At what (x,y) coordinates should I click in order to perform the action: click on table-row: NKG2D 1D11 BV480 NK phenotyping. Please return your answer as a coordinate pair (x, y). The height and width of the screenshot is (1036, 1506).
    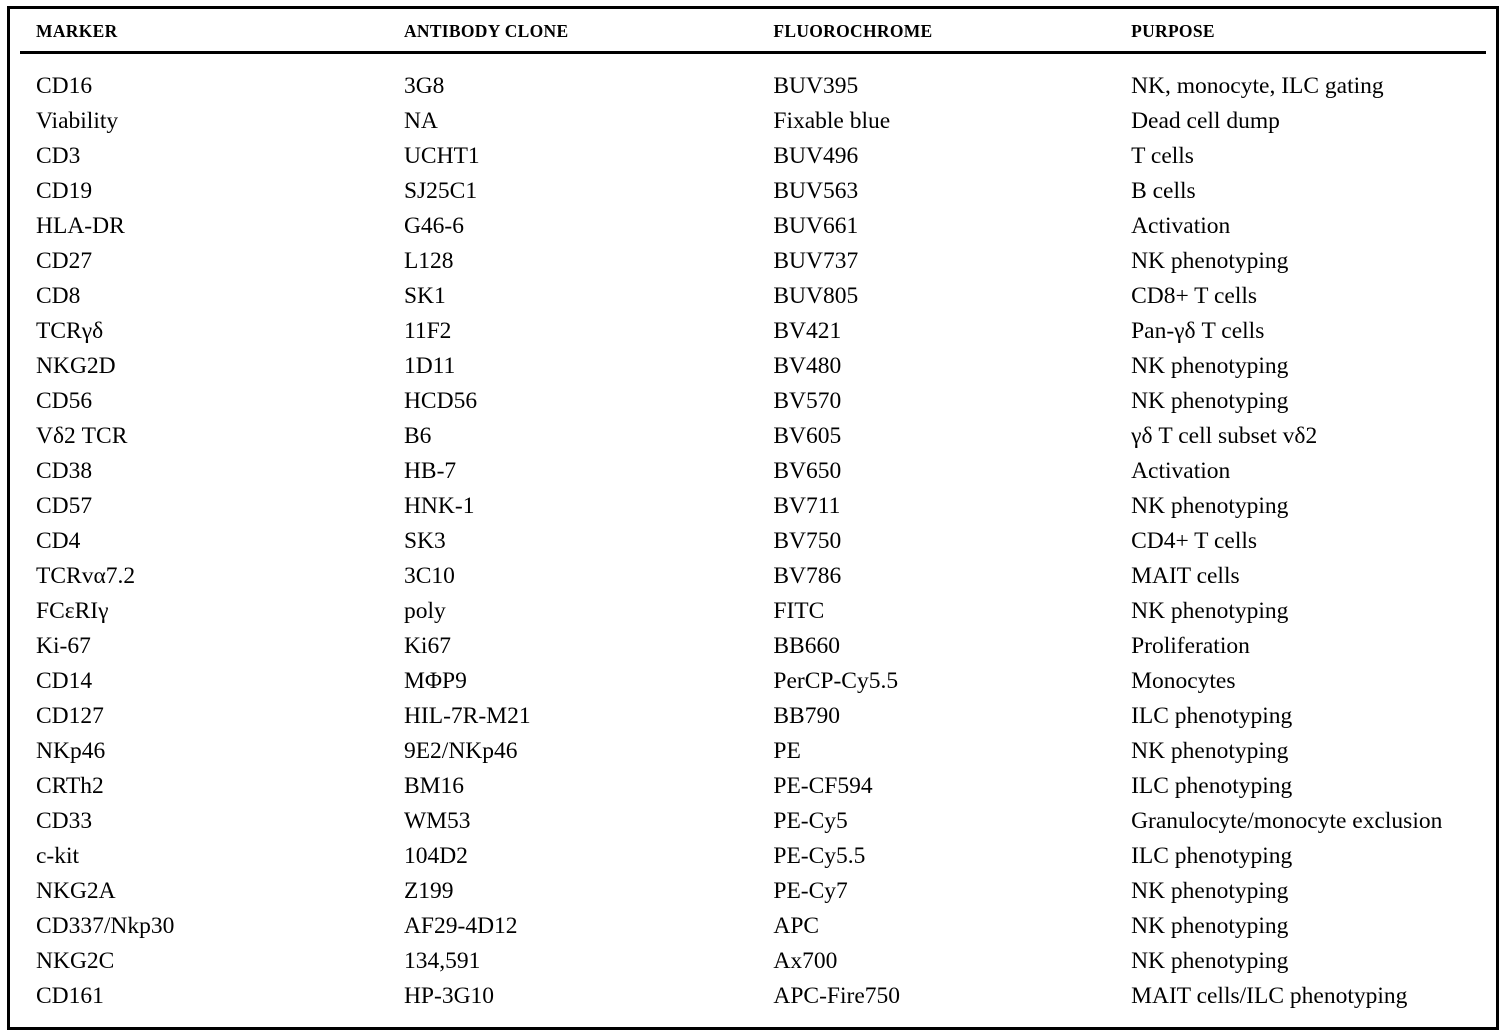
    Looking at the image, I should click on (753, 366).